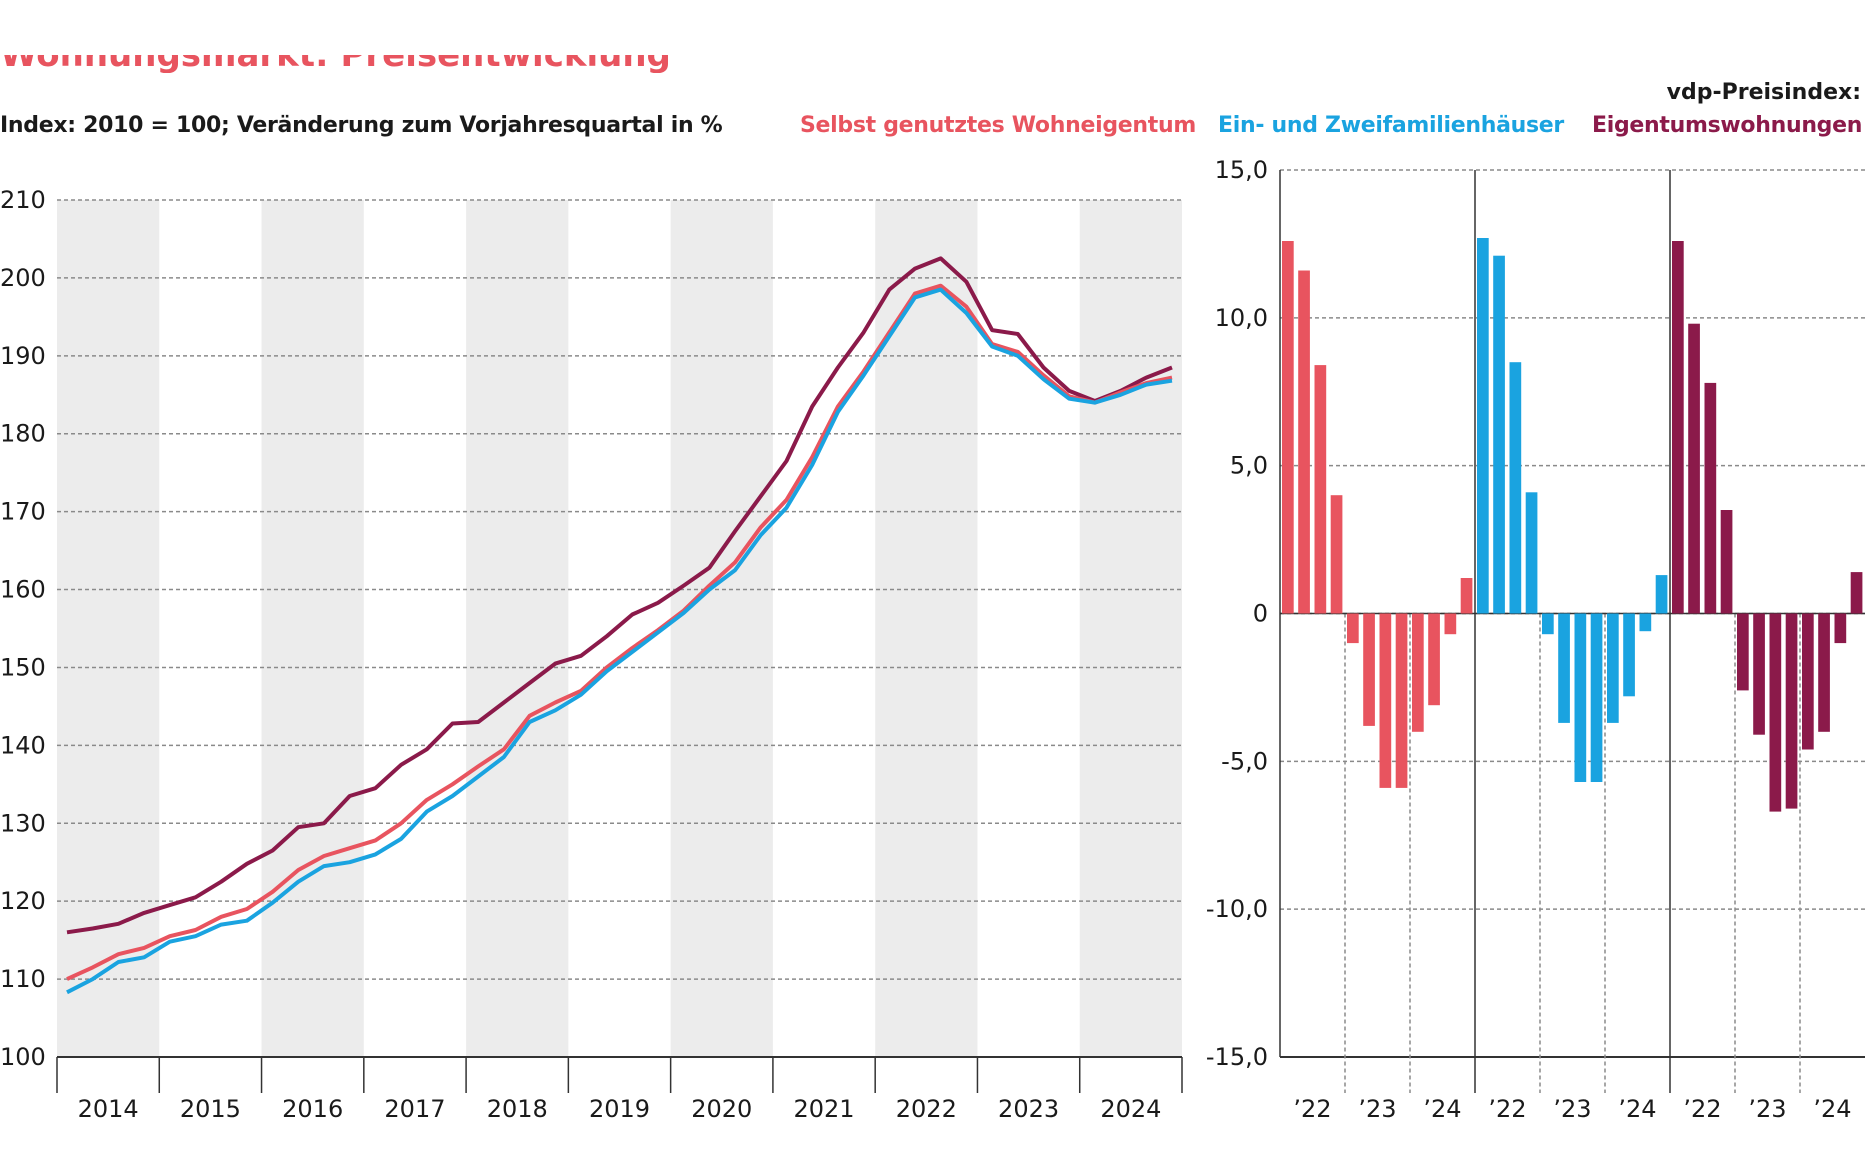  Describe the element at coordinates (998, 125) in the screenshot. I see `legend-selbst: Selbst genutztes Wohneigentum` at that location.